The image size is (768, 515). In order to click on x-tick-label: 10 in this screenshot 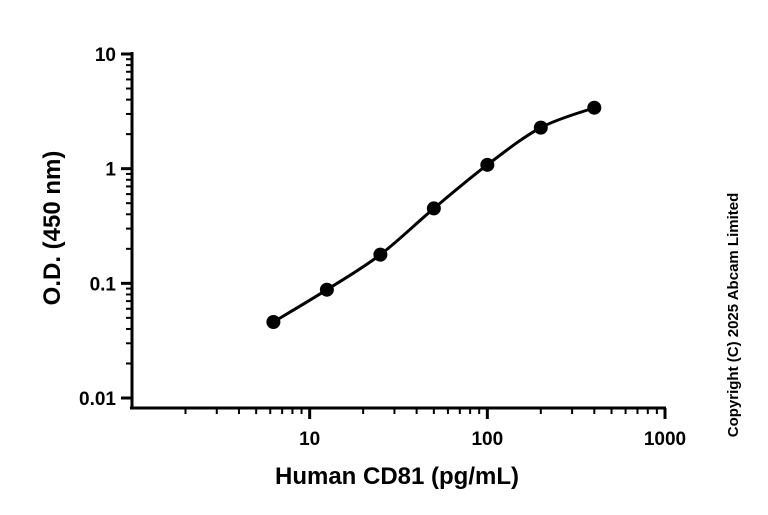, I will do `click(309, 439)`.